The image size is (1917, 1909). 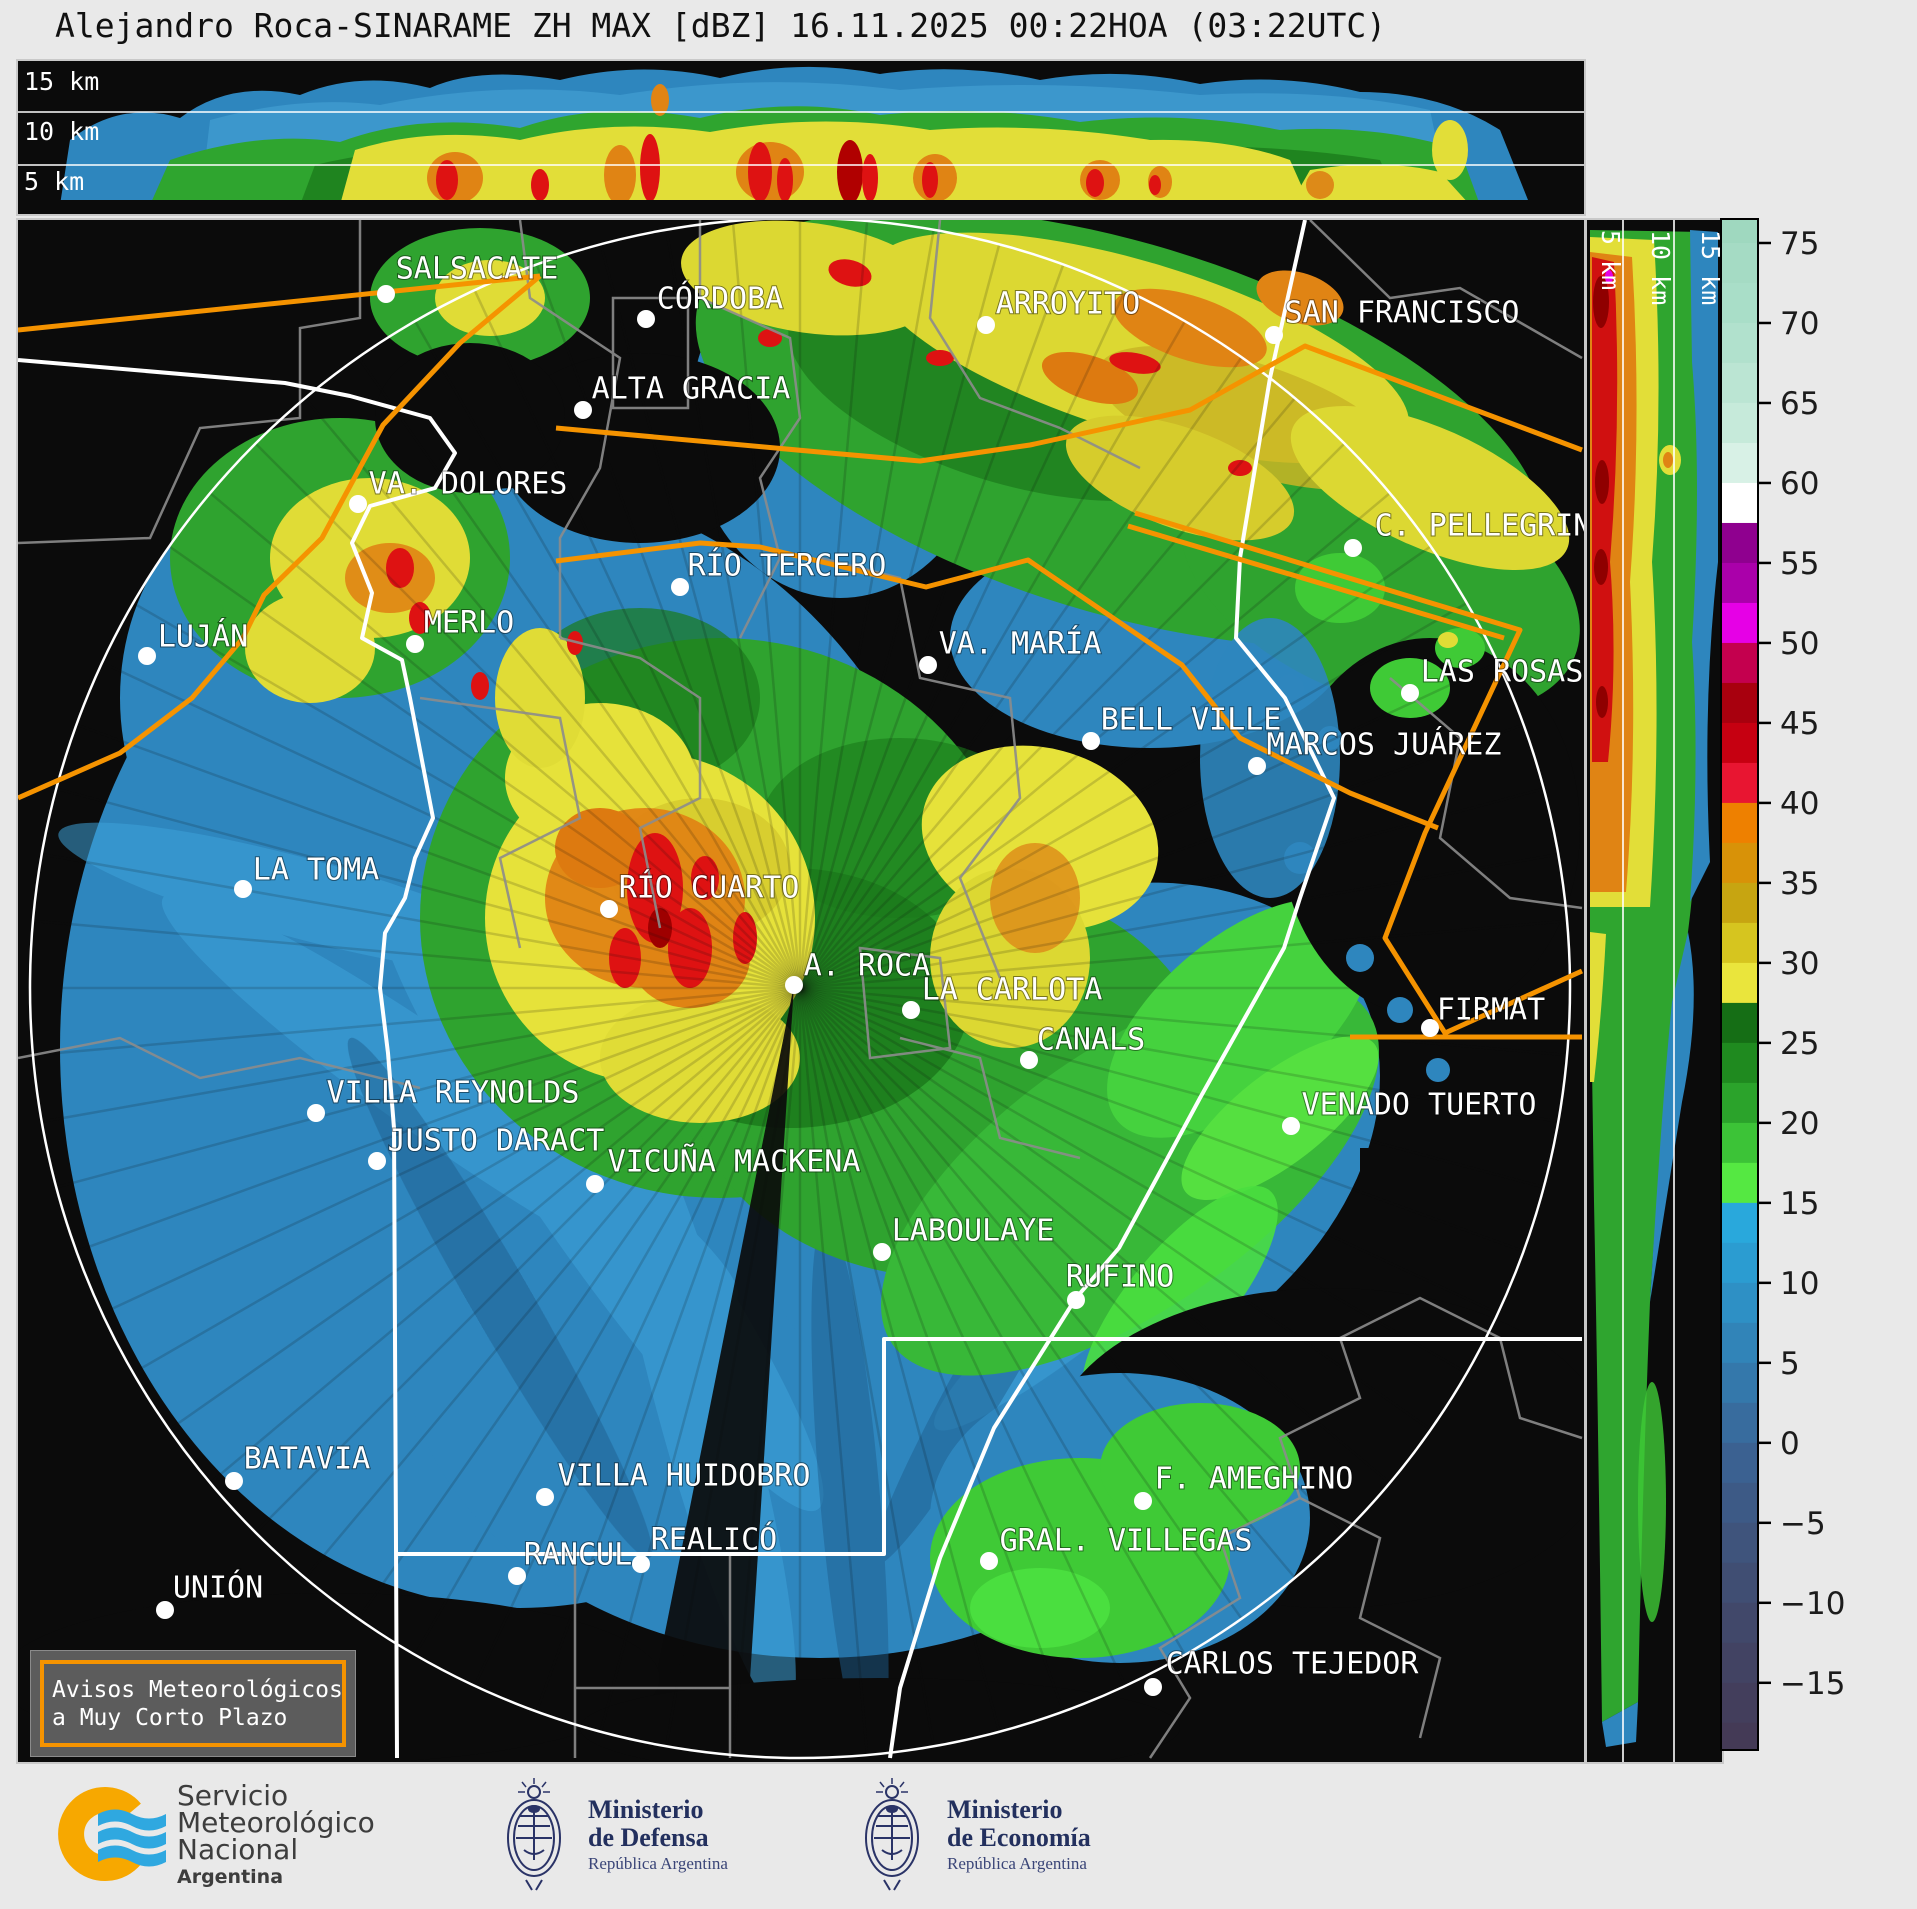 What do you see at coordinates (1799, 724) in the screenshot?
I see `colorbar-tick-label: 45` at bounding box center [1799, 724].